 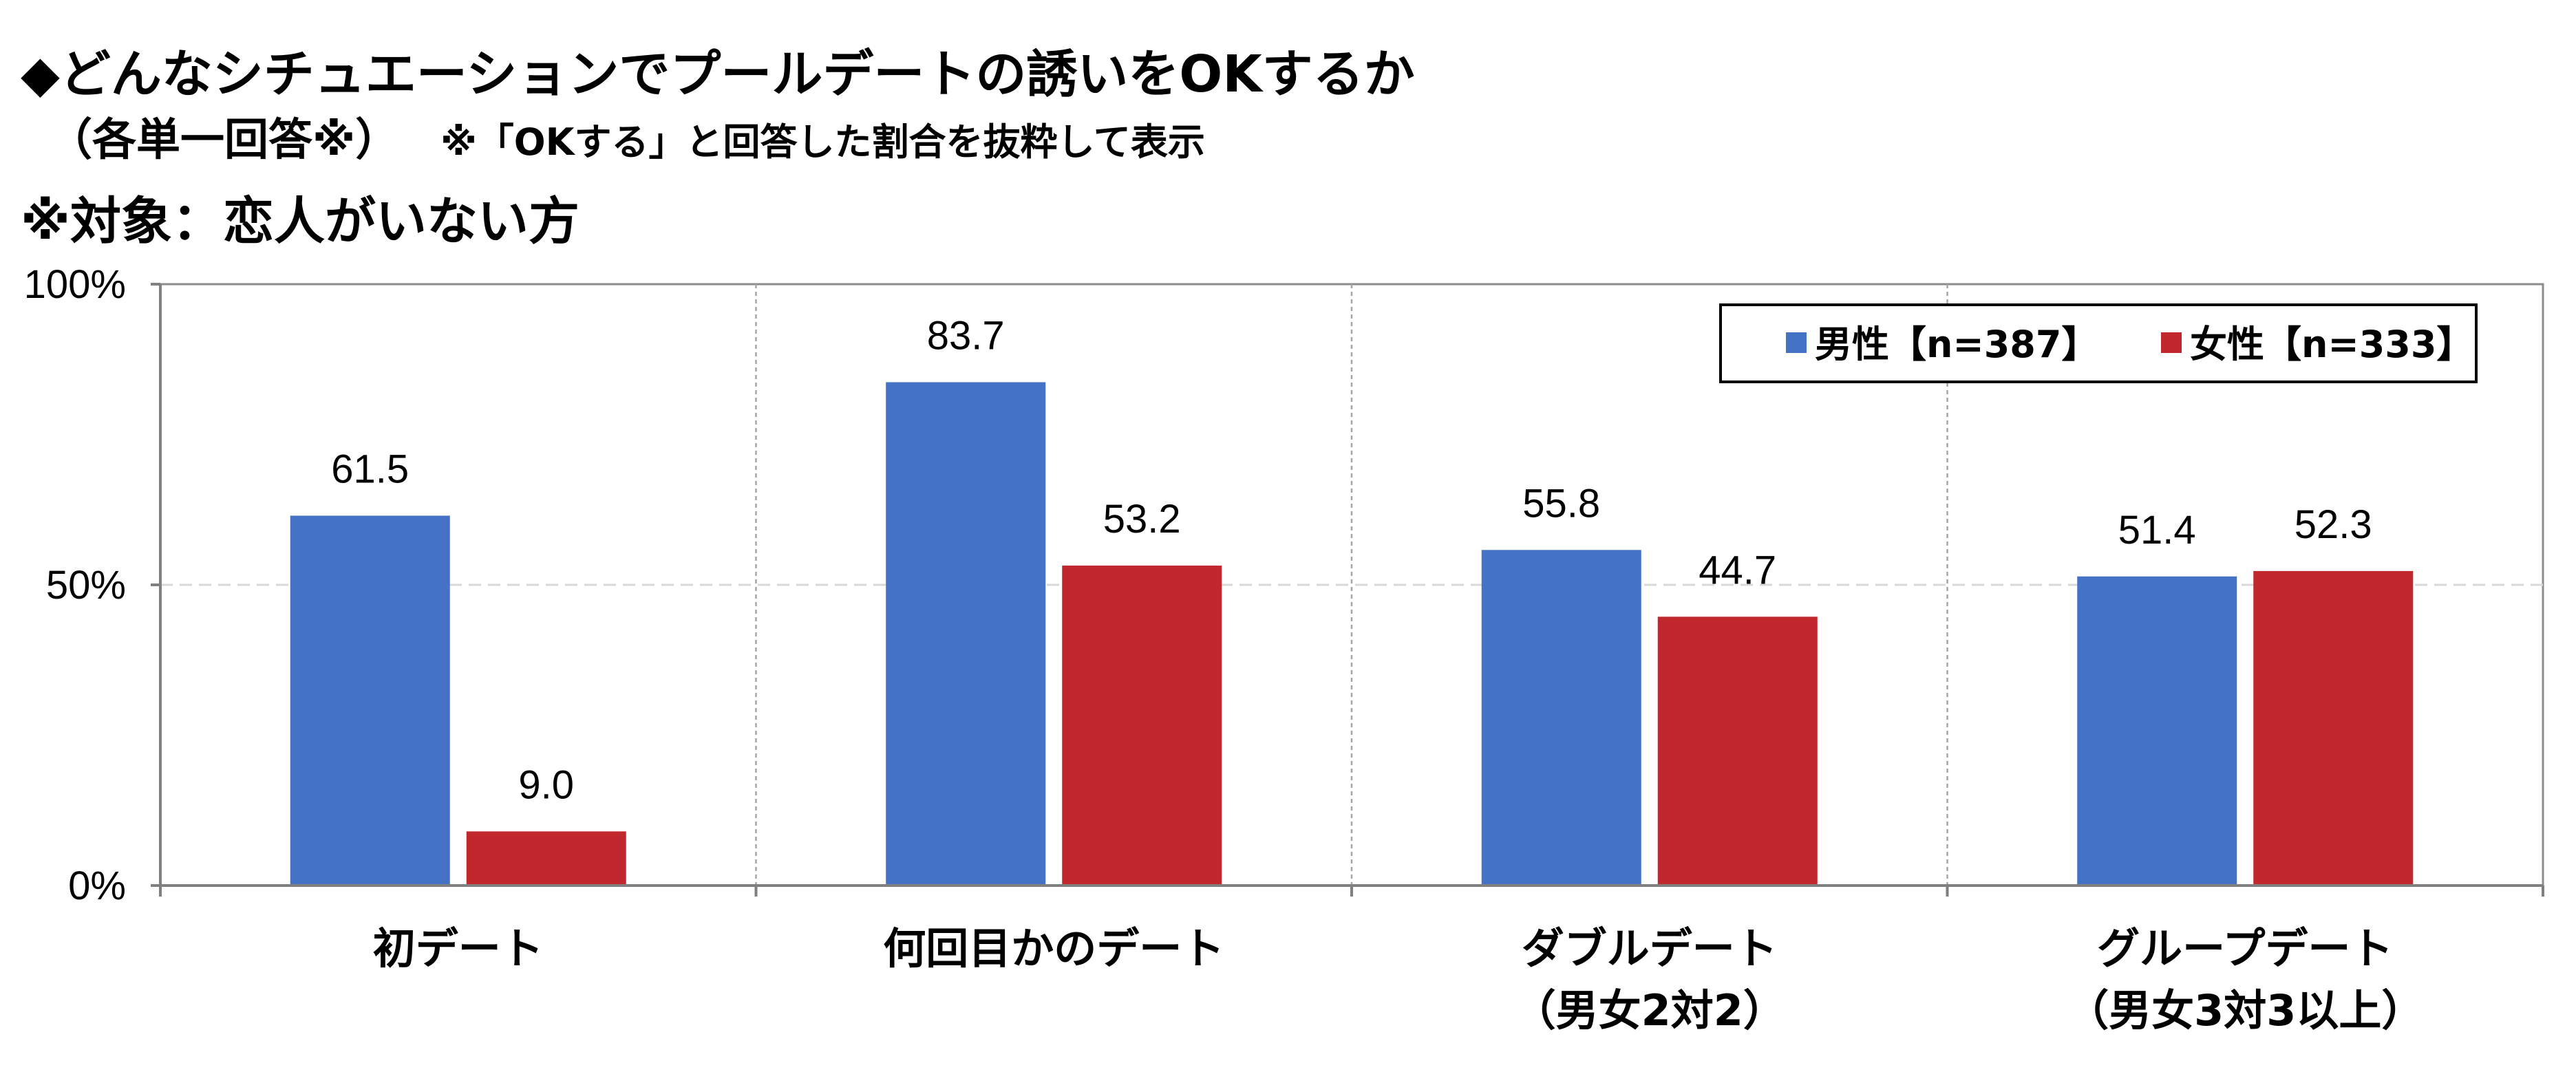 I want to click on data-label: 61.5, so click(x=370, y=469).